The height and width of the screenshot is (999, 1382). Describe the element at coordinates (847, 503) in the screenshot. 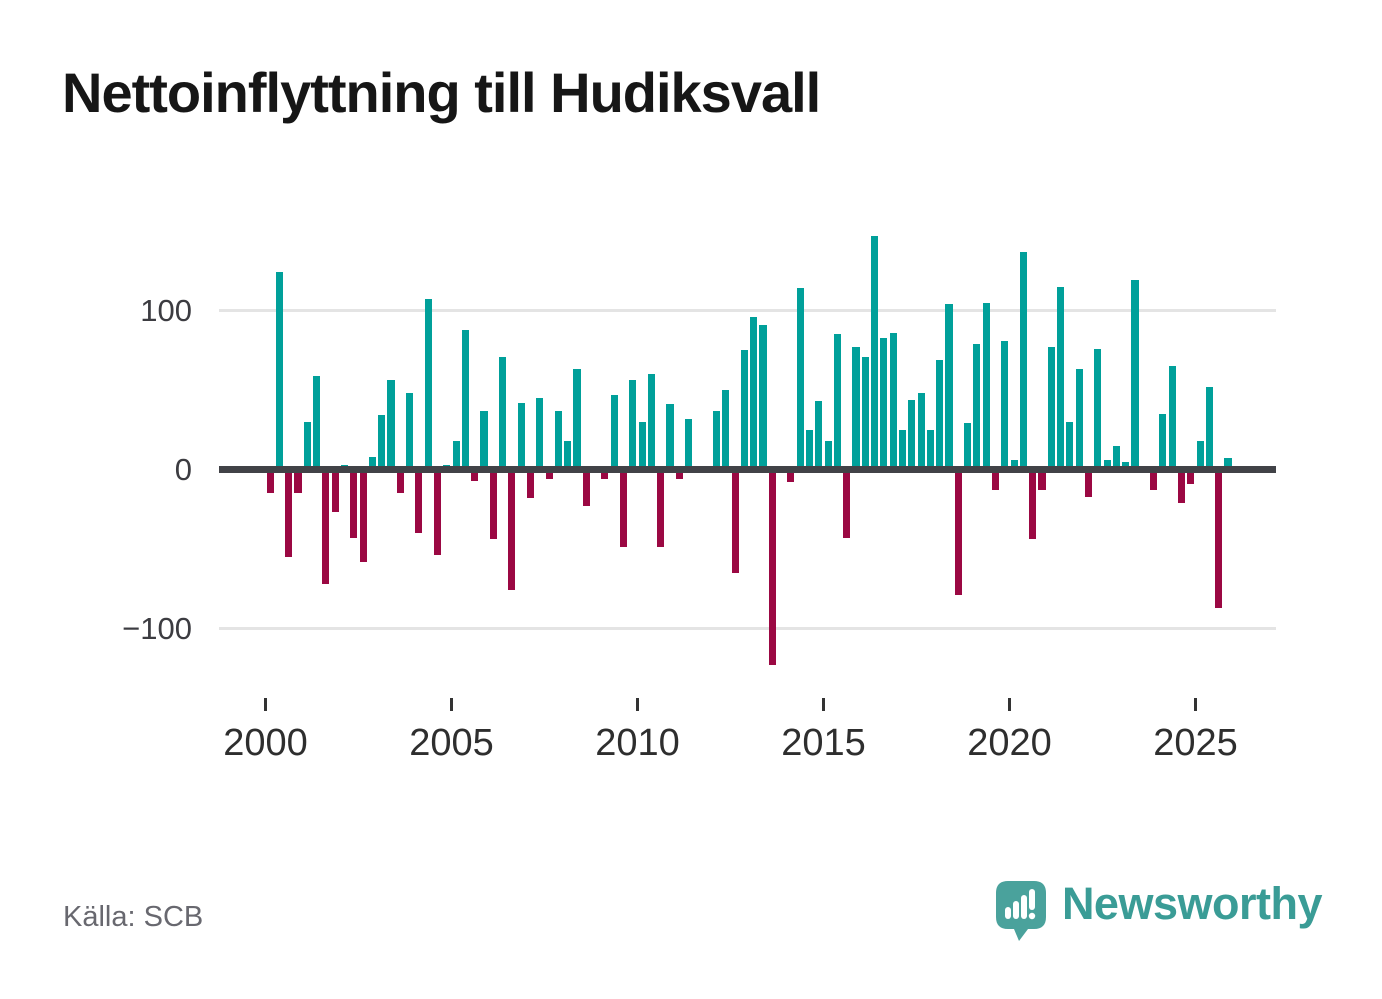

I see `bar-2015-q3` at that location.